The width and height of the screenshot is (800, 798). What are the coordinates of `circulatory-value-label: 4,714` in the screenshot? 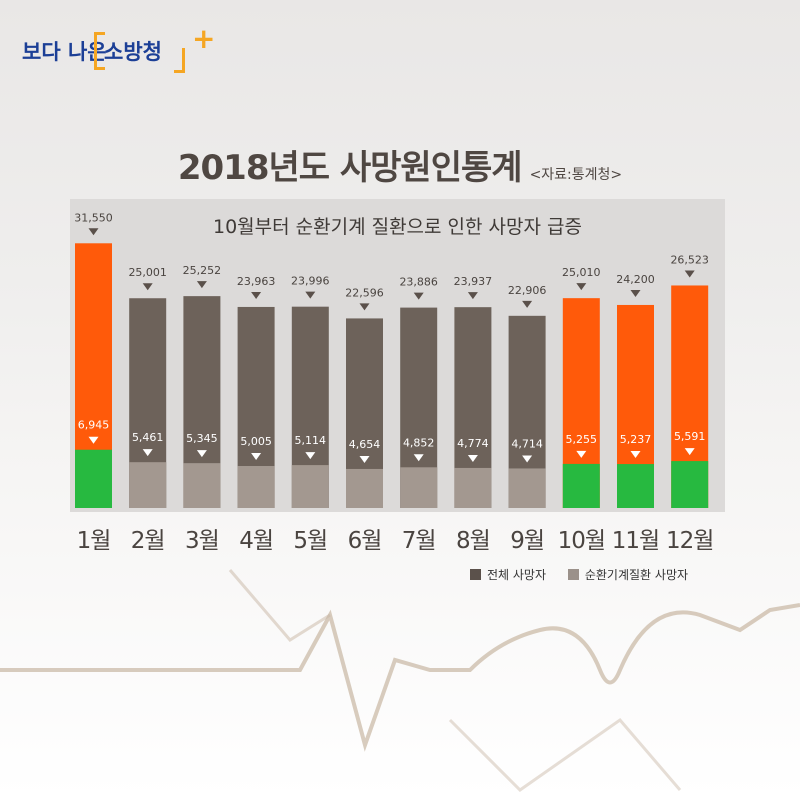 It's located at (527, 443).